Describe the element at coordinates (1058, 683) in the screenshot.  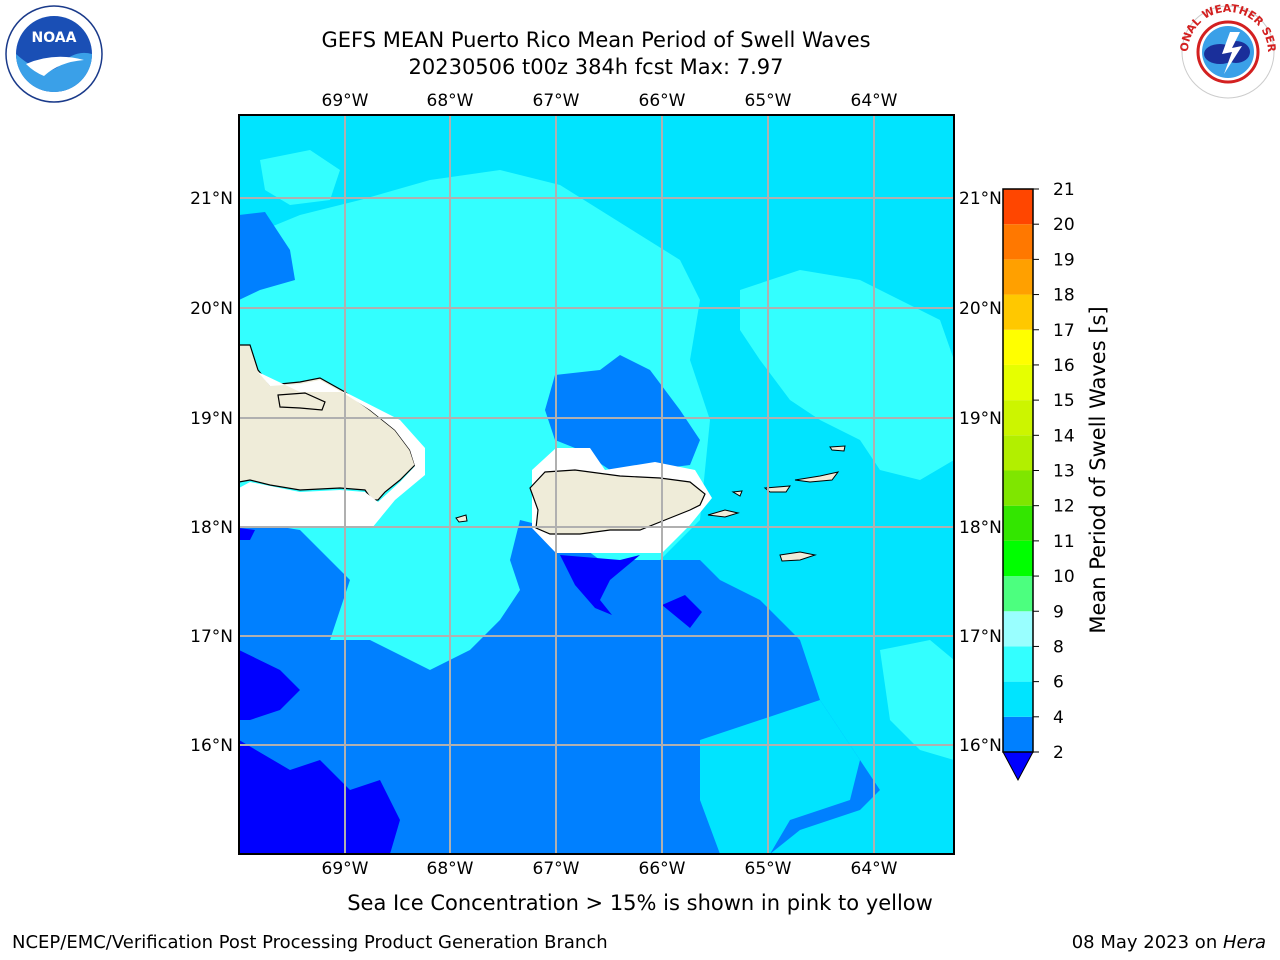
I see `colorbar-tick-label: 6` at that location.